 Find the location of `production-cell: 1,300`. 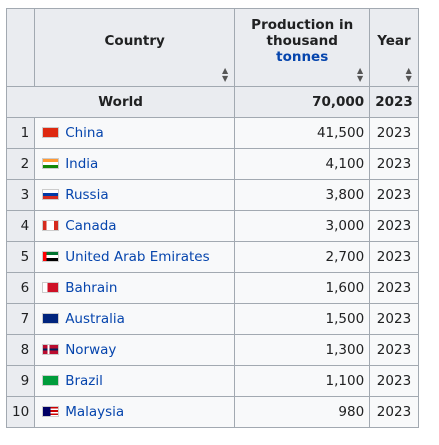

production-cell: 1,300 is located at coordinates (302, 350).